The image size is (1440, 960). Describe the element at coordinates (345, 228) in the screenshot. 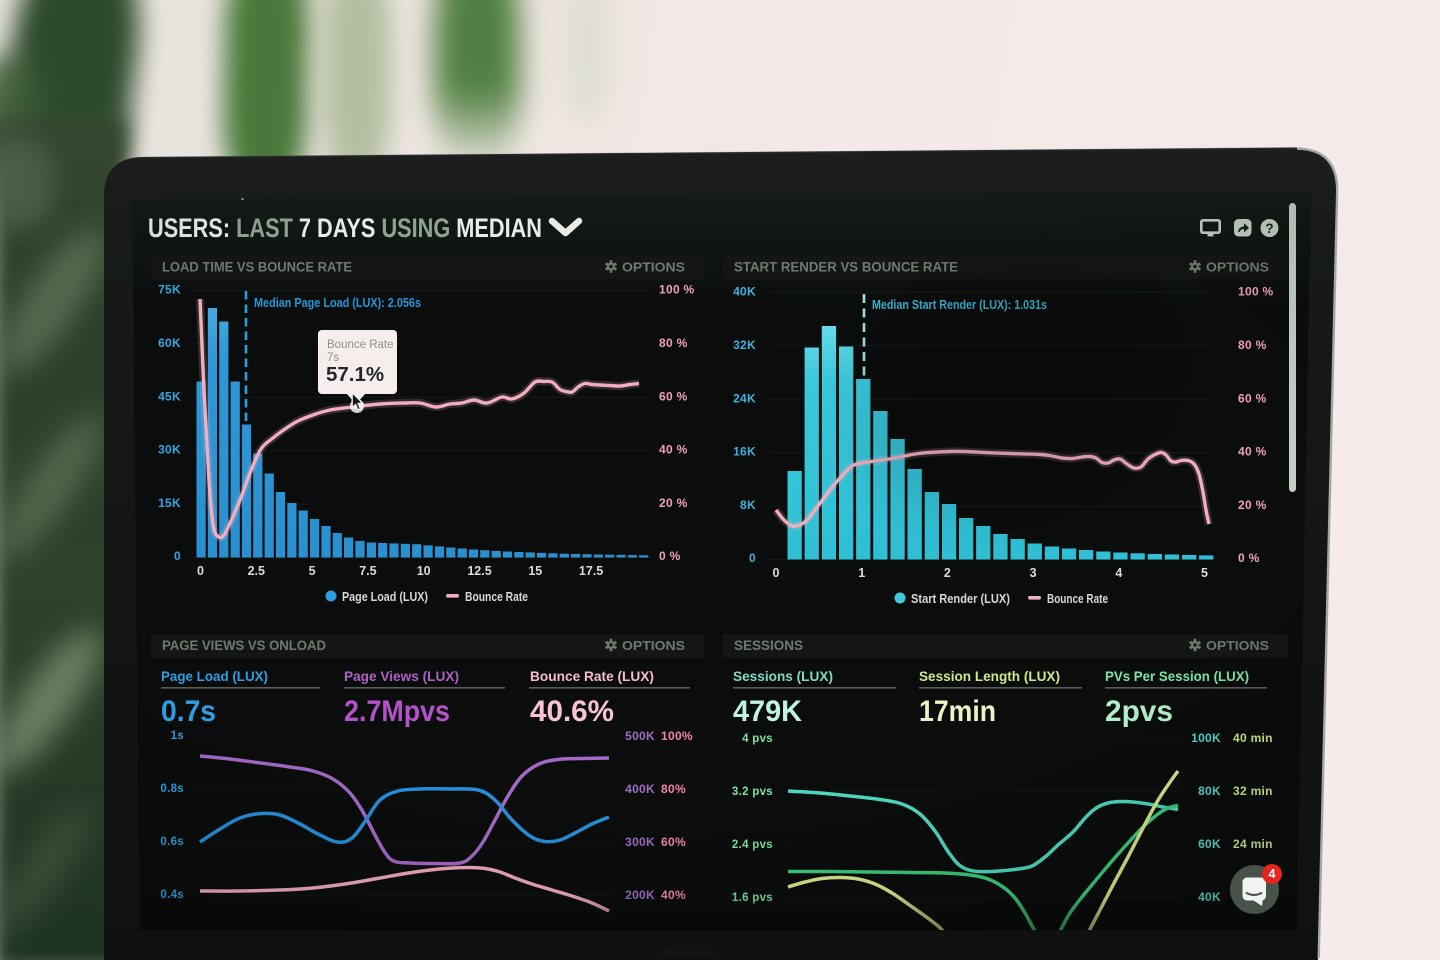

I see `svg-text:USERS: LAST 7 DAYS USING MEDIA: USERS: LAST 7 DAYS USING MEDIAN` at that location.